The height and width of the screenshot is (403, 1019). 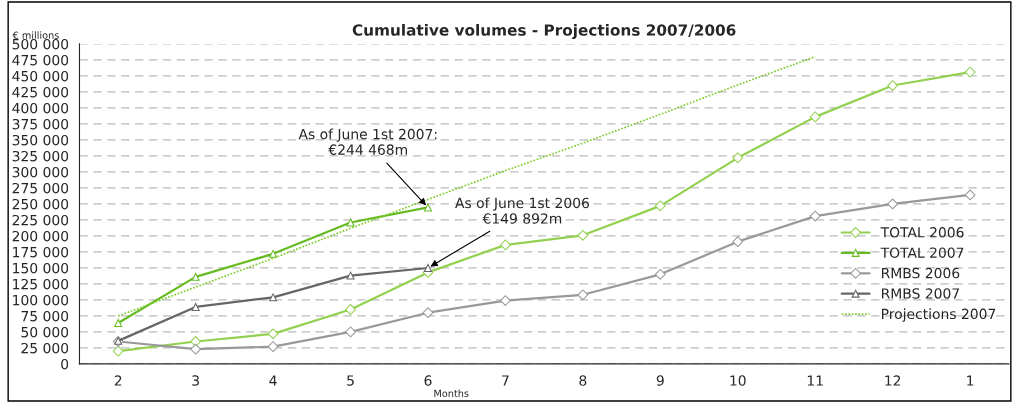 What do you see at coordinates (40, 156) in the screenshot?
I see `y-tick-label: 325 000` at bounding box center [40, 156].